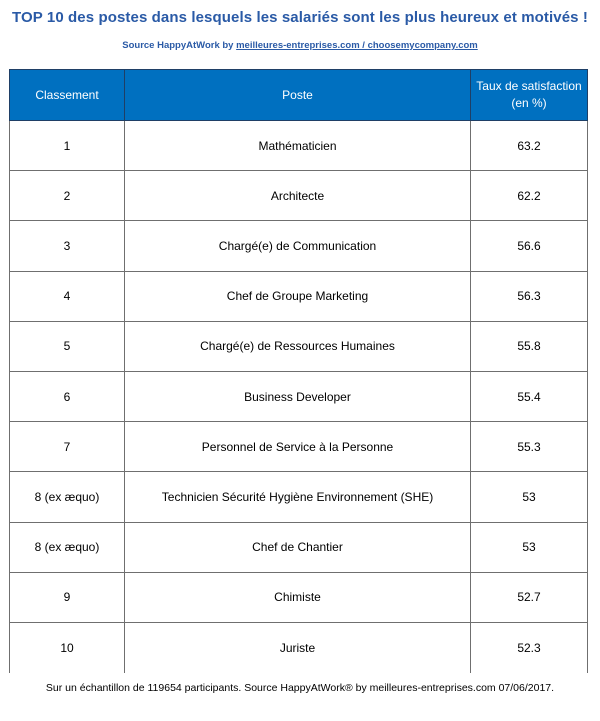 The image size is (600, 721). What do you see at coordinates (529, 95) in the screenshot?
I see `column-header-taux: Taux de satisfaction (en %)` at bounding box center [529, 95].